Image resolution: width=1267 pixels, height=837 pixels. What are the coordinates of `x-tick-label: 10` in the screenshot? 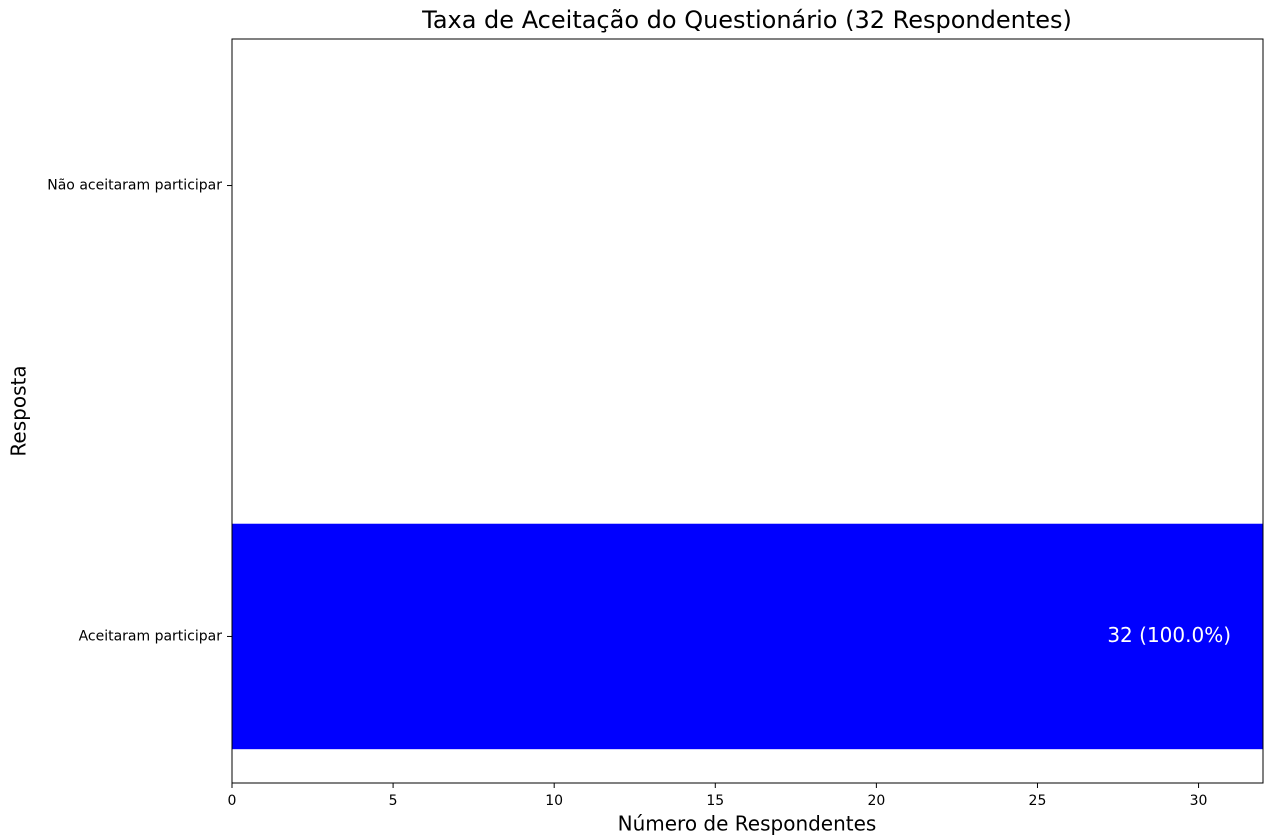 It's located at (554, 801).